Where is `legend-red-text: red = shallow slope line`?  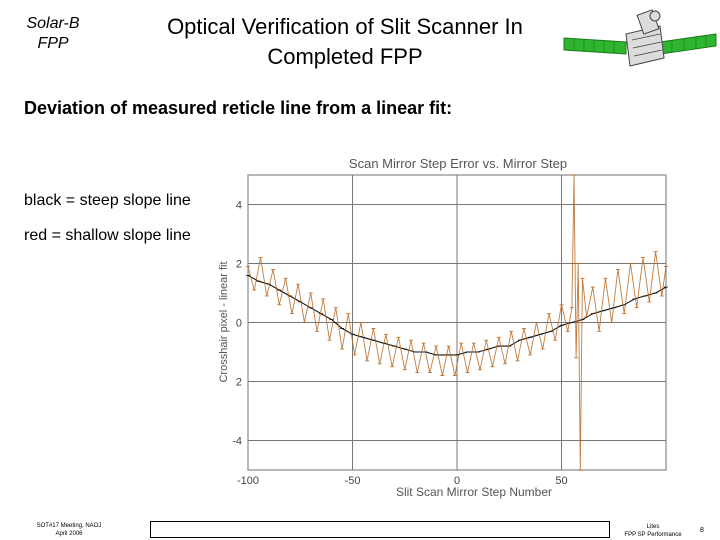 legend-red-text: red = shallow slope line is located at coordinates (107, 235).